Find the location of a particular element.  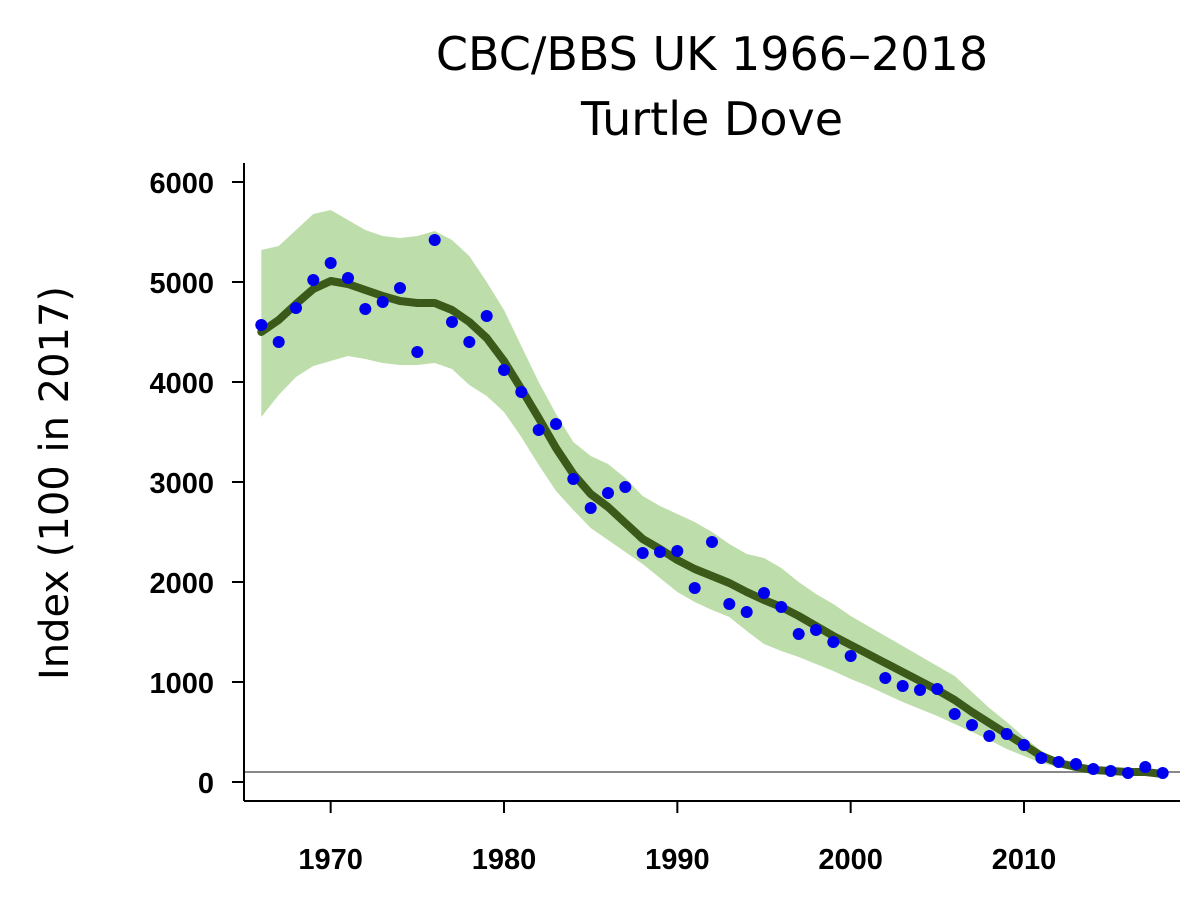

y-tick-label-4000: 4000 is located at coordinates (181, 384).